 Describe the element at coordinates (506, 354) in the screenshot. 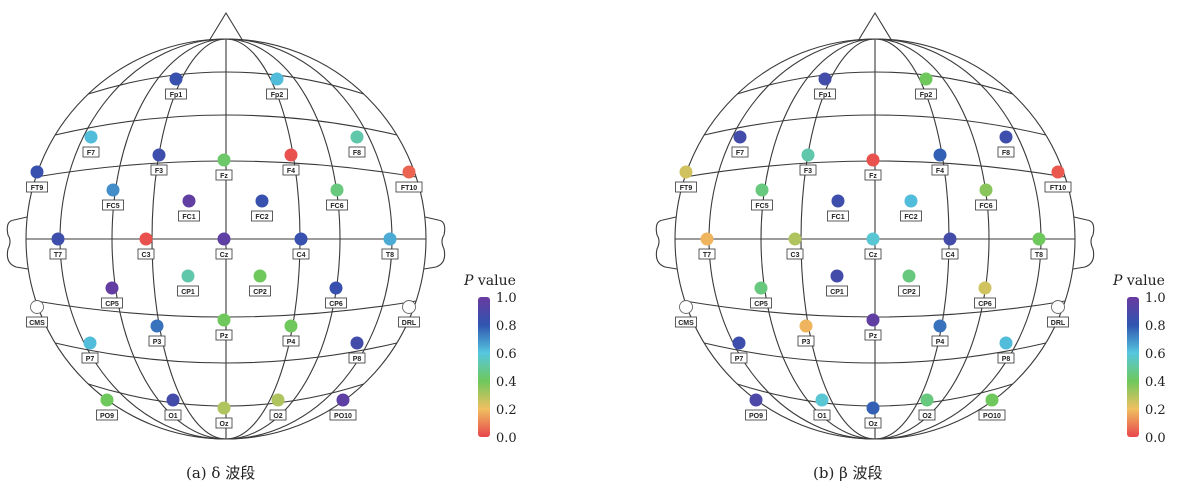

I see `colorbar-tick: 0.6` at that location.